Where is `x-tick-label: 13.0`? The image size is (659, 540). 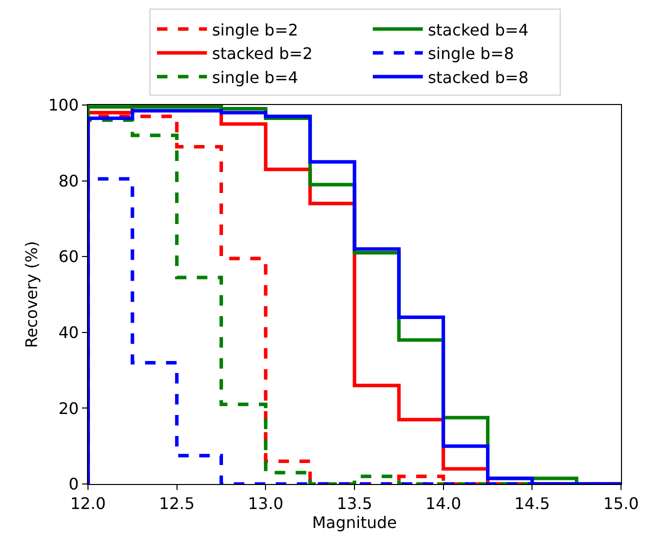 x-tick-label: 13.0 is located at coordinates (266, 504).